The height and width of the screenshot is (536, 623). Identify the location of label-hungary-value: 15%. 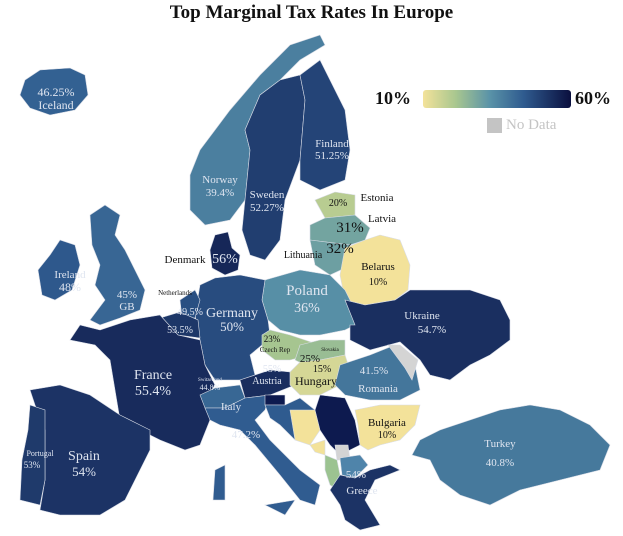
(322, 369).